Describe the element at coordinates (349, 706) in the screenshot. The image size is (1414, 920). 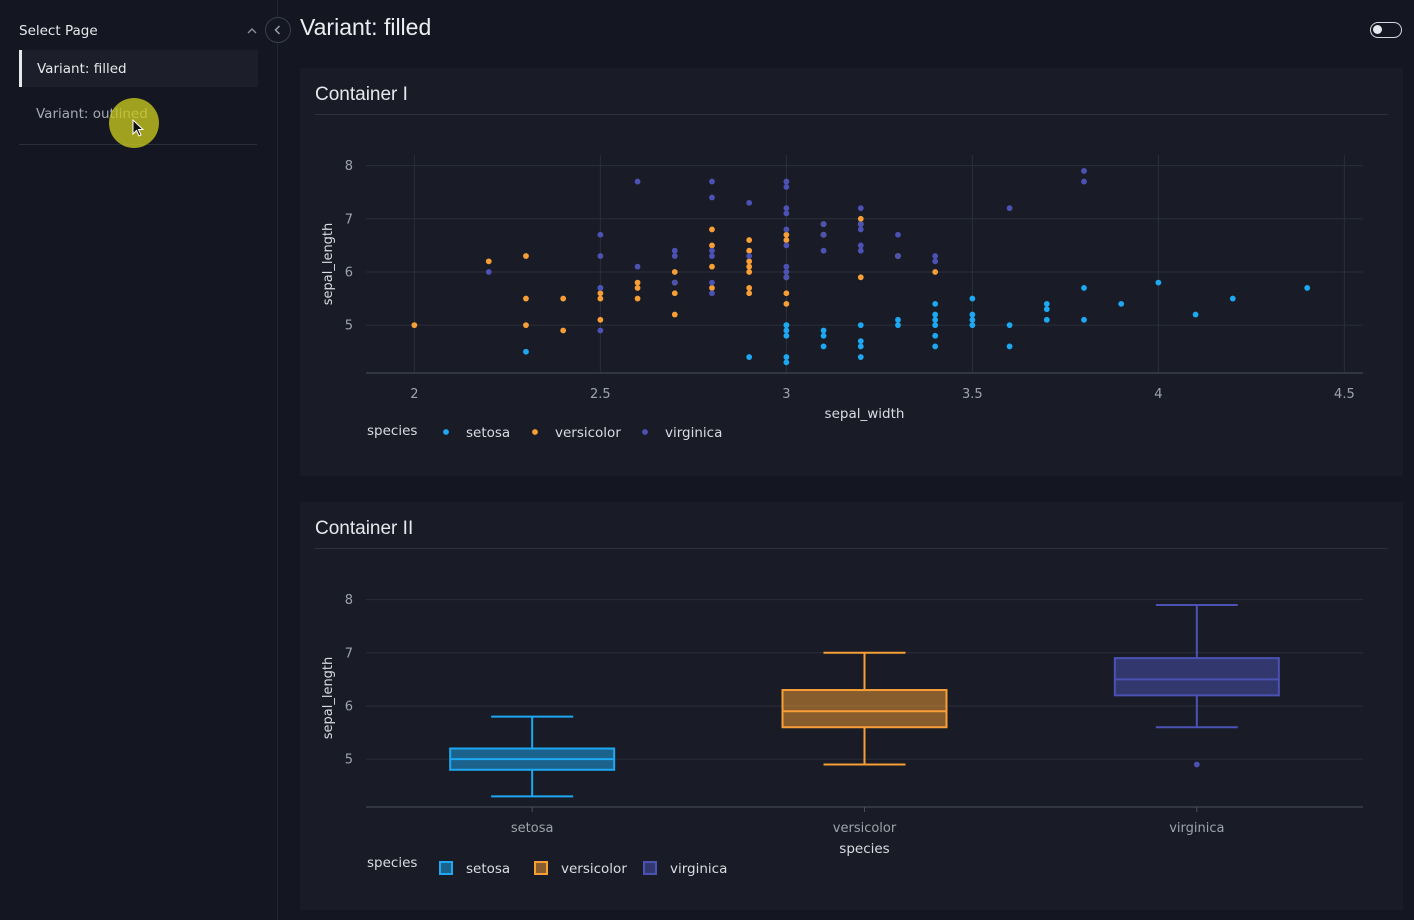
I see `y-tick-label: 6` at that location.